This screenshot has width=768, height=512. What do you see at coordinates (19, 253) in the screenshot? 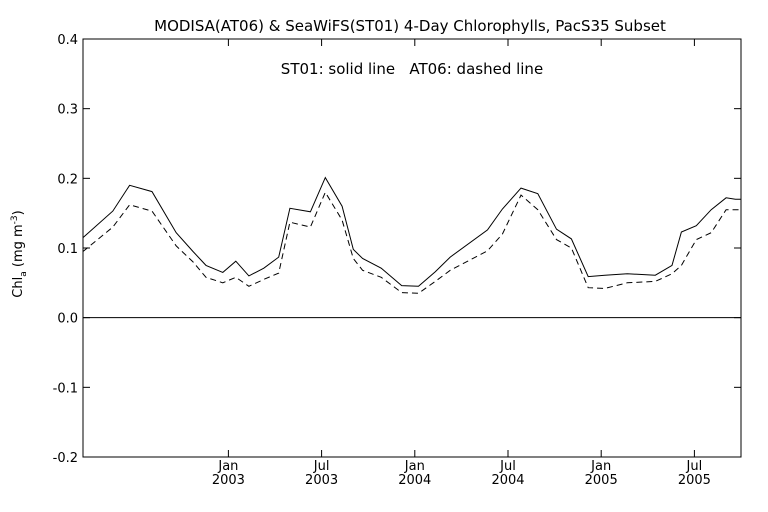
I see `y-axis-label: Chla (mg m-3)` at bounding box center [19, 253].